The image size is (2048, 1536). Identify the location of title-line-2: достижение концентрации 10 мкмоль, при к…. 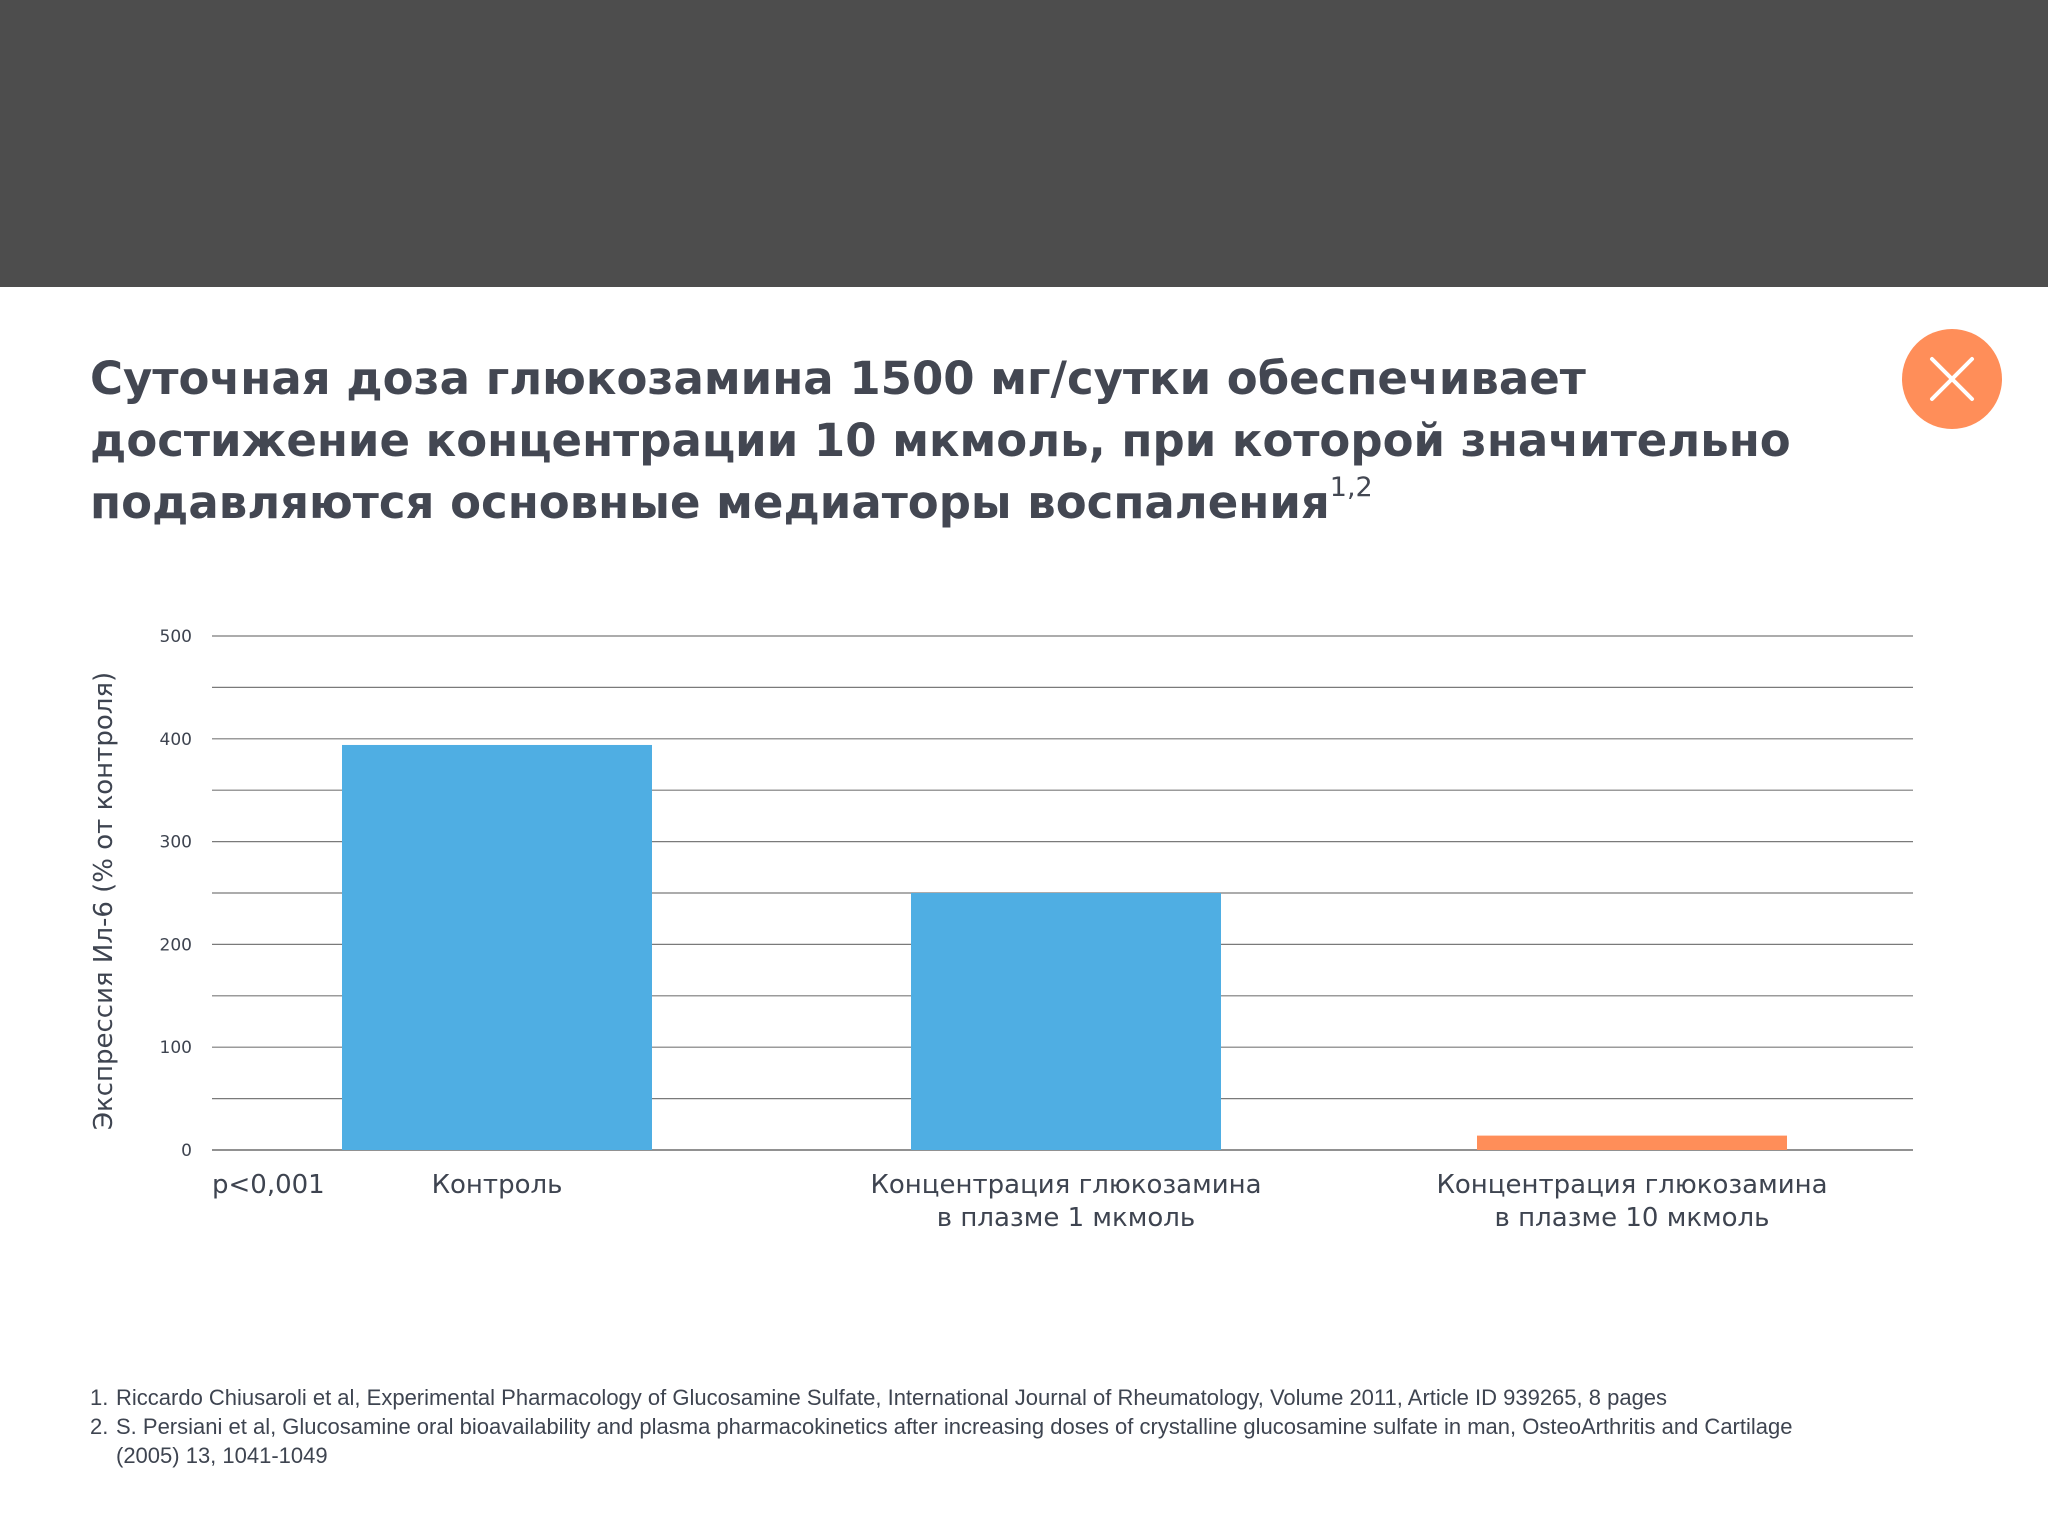
(940, 440).